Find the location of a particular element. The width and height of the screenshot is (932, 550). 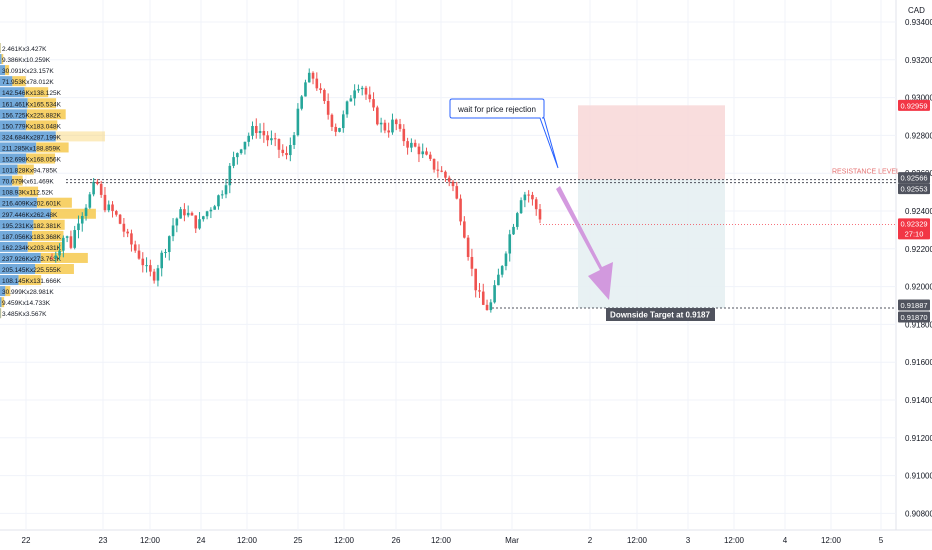

volume-profile-label: 70.679Kx61.469K is located at coordinates (28, 182).